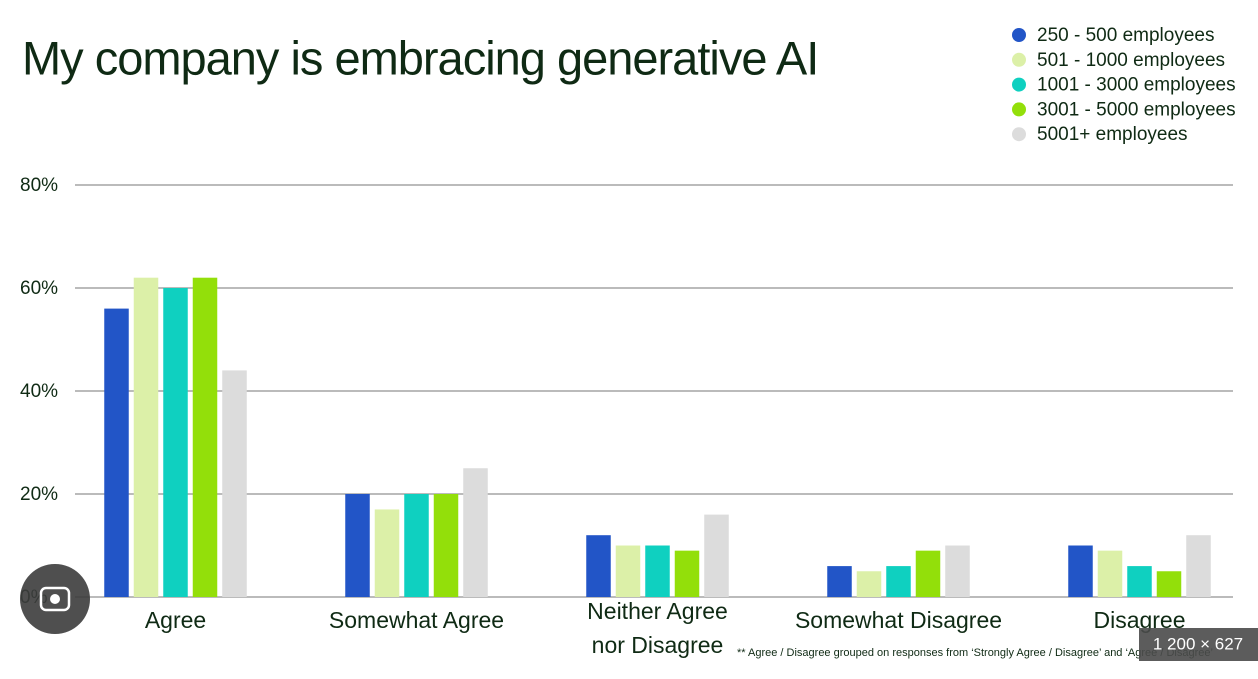  Describe the element at coordinates (1131, 60) in the screenshot. I see `legend-label: 501 - 1000 employees` at that location.